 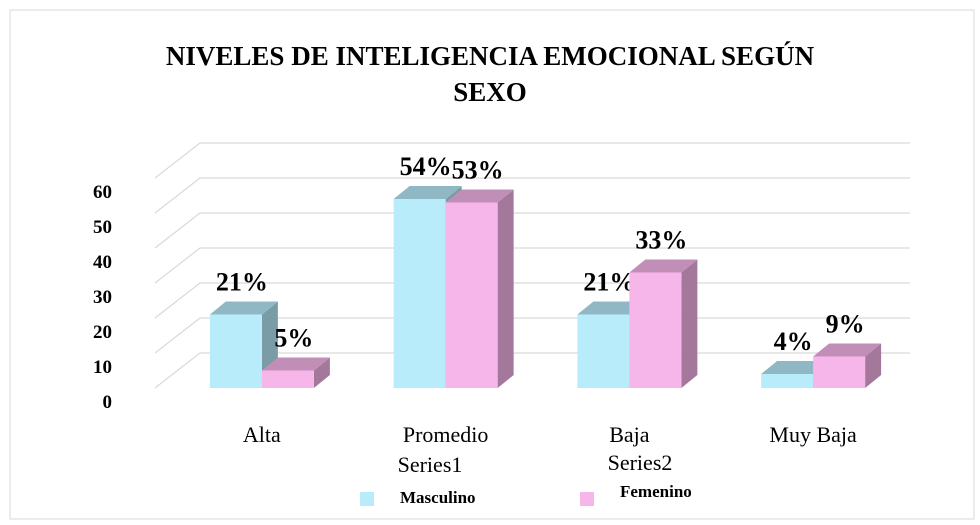 What do you see at coordinates (656, 491) in the screenshot?
I see `legend-label: Femenino` at bounding box center [656, 491].